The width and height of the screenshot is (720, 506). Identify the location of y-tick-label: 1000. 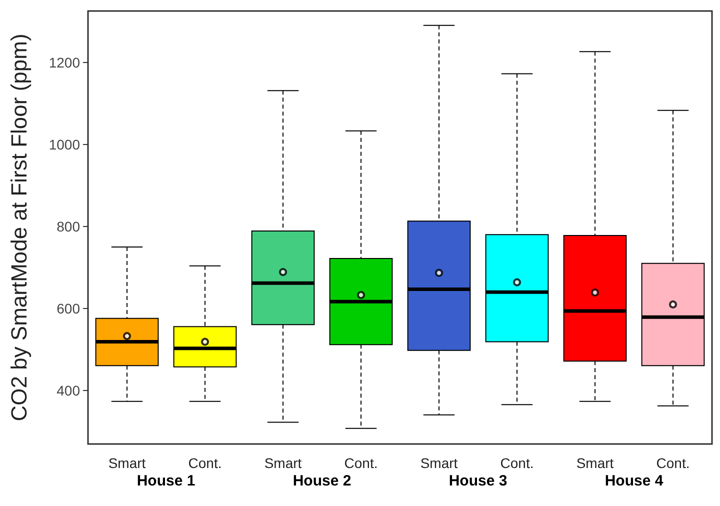
(64, 144).